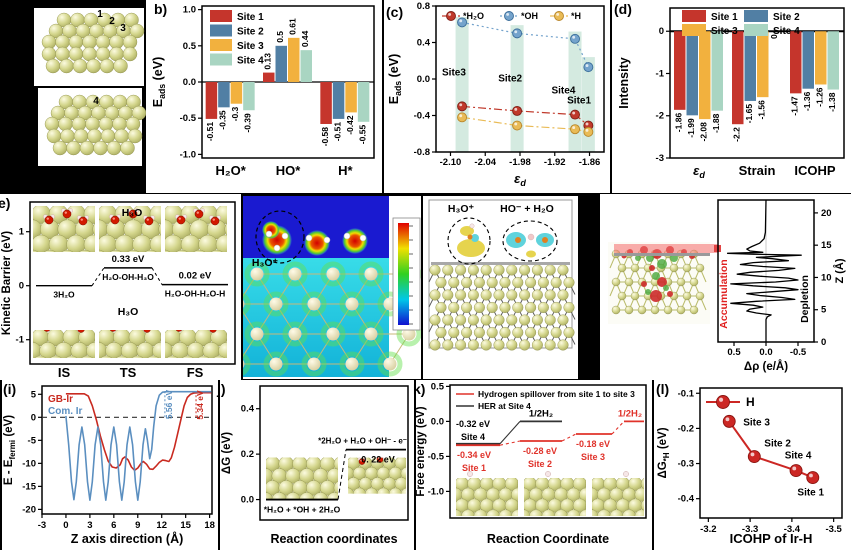  What do you see at coordinates (807, 101) in the screenshot?
I see `value-label: -1.36` at bounding box center [807, 101].